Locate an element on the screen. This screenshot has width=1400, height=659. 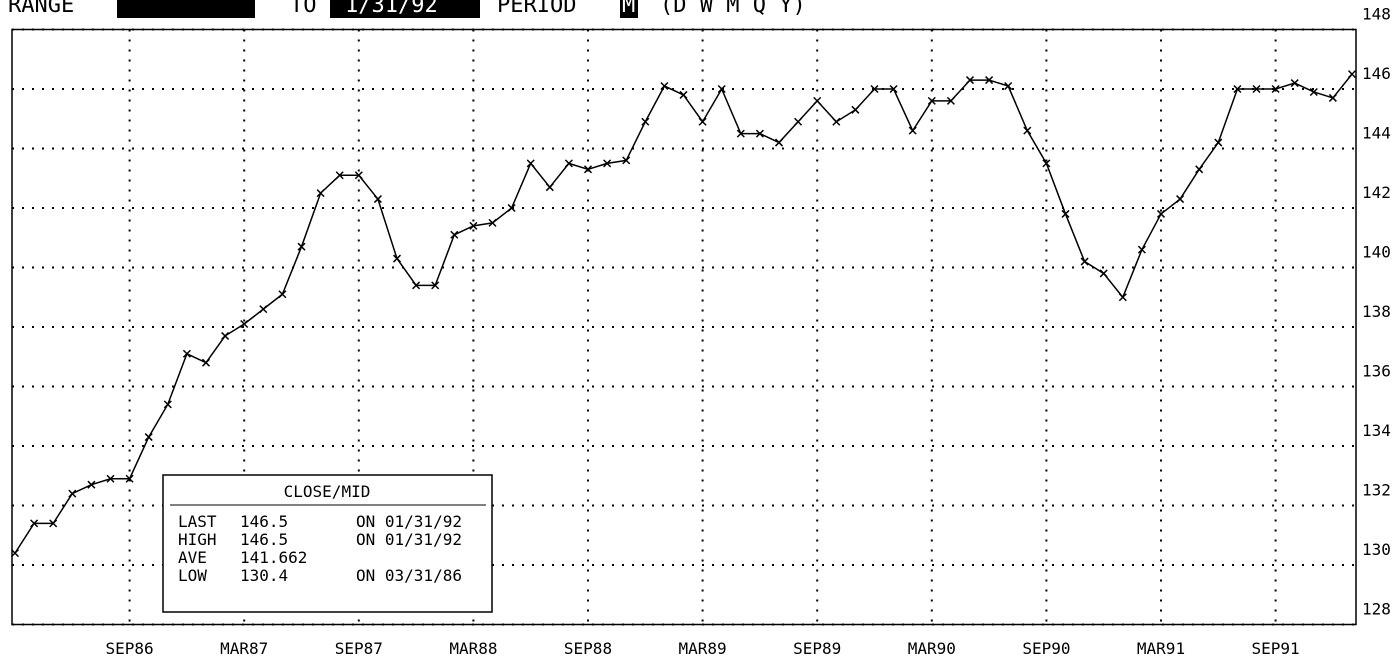
period-label: PERIOD is located at coordinates (536, 9).